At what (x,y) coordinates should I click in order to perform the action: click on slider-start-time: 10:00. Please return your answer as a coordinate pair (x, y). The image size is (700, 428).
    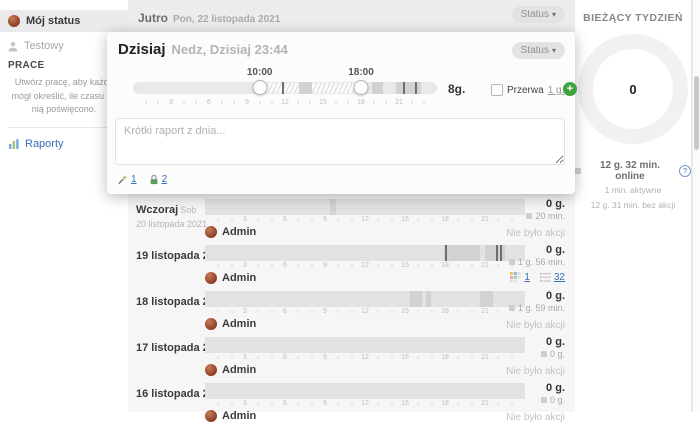
    Looking at the image, I should click on (259, 72).